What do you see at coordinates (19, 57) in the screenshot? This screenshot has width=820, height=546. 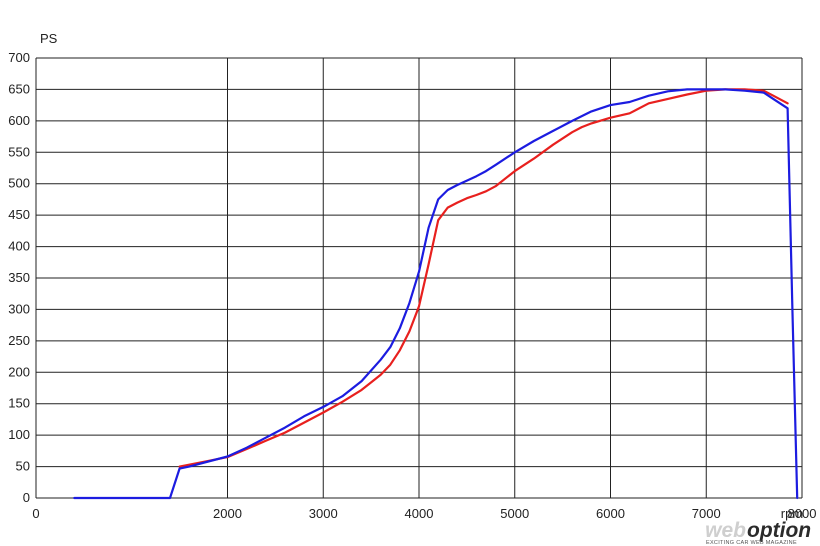 I see `y-tick-label: 700` at bounding box center [19, 57].